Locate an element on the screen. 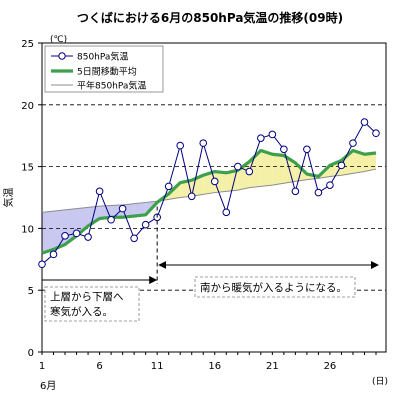 The image size is (400, 400). x-tick-label: 16 is located at coordinates (214, 366).